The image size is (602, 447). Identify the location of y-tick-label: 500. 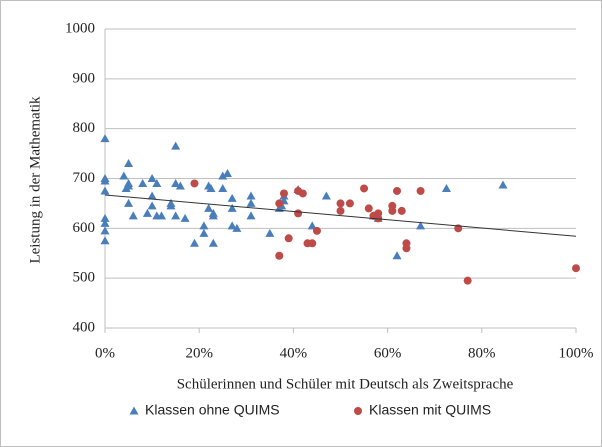
(84, 278).